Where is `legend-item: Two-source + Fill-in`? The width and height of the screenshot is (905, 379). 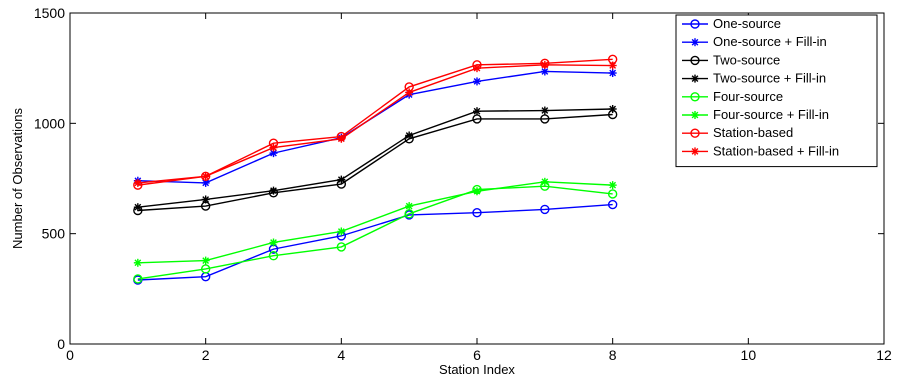 legend-item: Two-source + Fill-in is located at coordinates (754, 78).